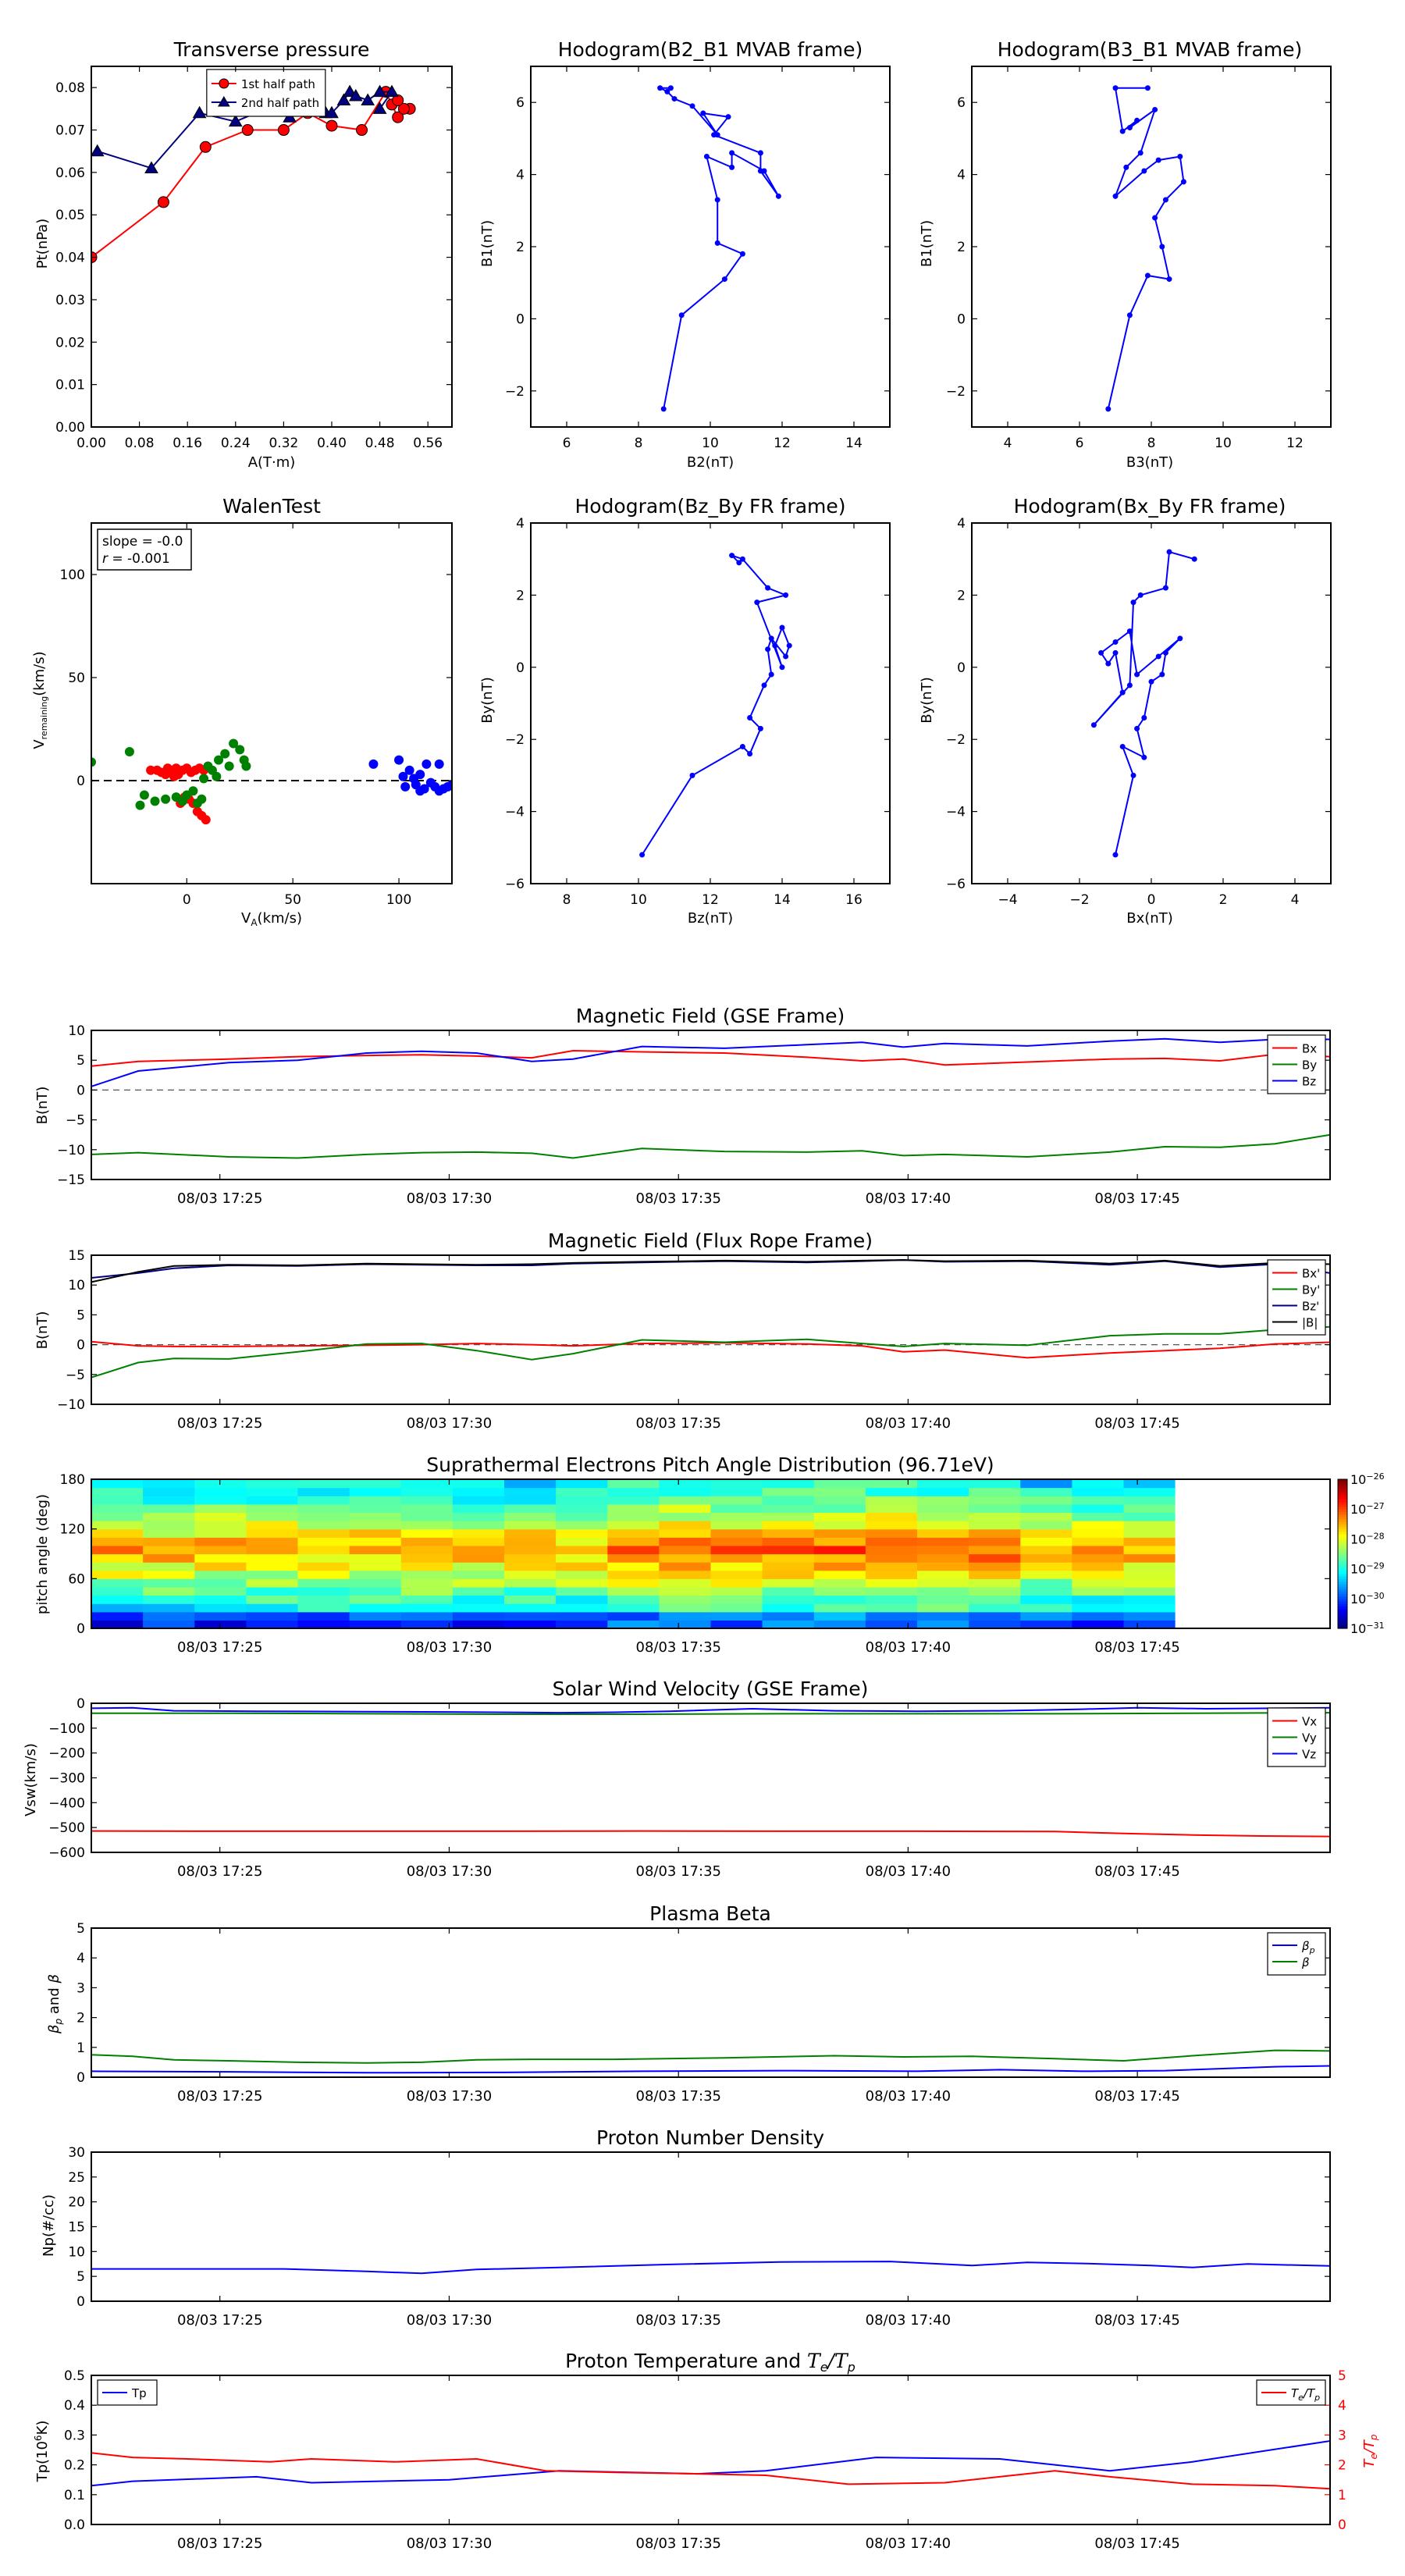 The width and height of the screenshot is (1405, 2576). I want to click on x-tick-label: 08/03 17:45, so click(1137, 2320).